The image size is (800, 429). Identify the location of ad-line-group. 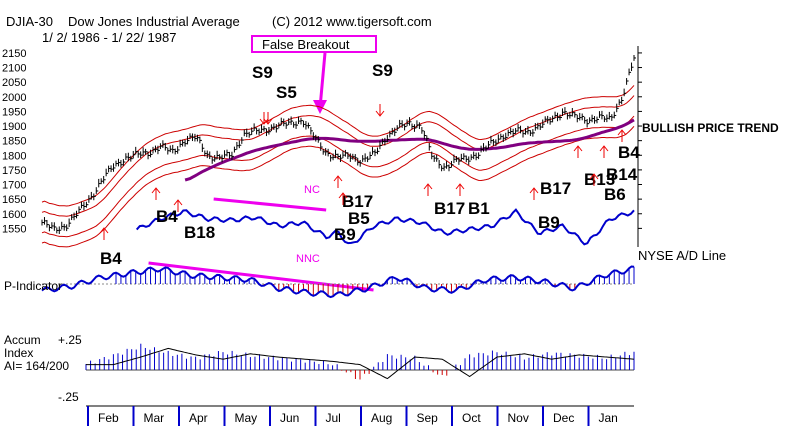
(385, 244).